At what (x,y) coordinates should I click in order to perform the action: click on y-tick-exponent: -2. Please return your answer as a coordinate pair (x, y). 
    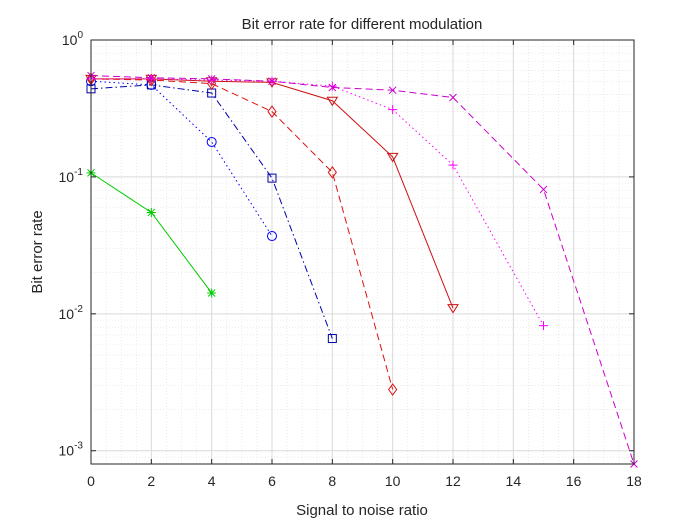
    Looking at the image, I should click on (78, 309).